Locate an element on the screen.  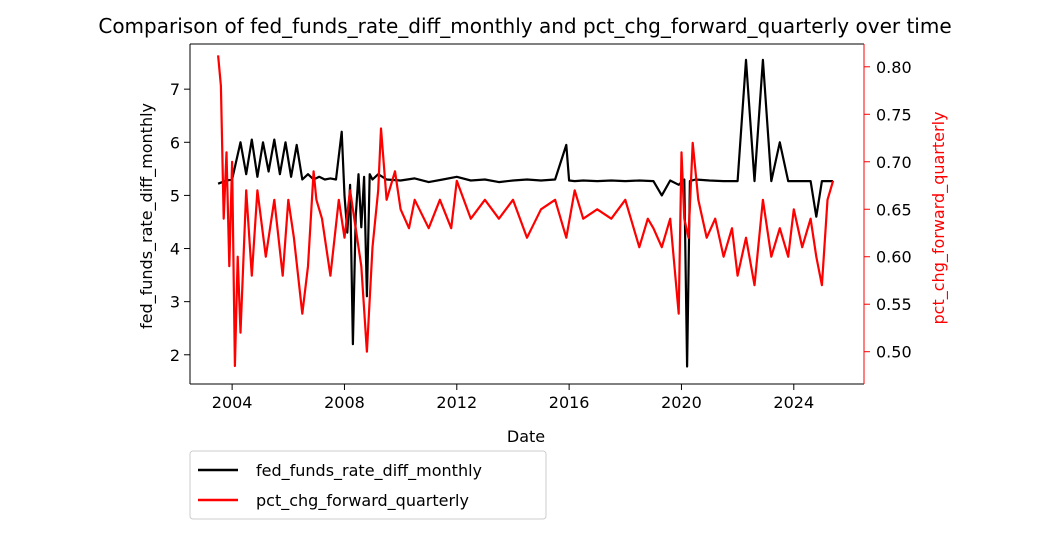
y-left-tick-label: 3 is located at coordinates (175, 302).